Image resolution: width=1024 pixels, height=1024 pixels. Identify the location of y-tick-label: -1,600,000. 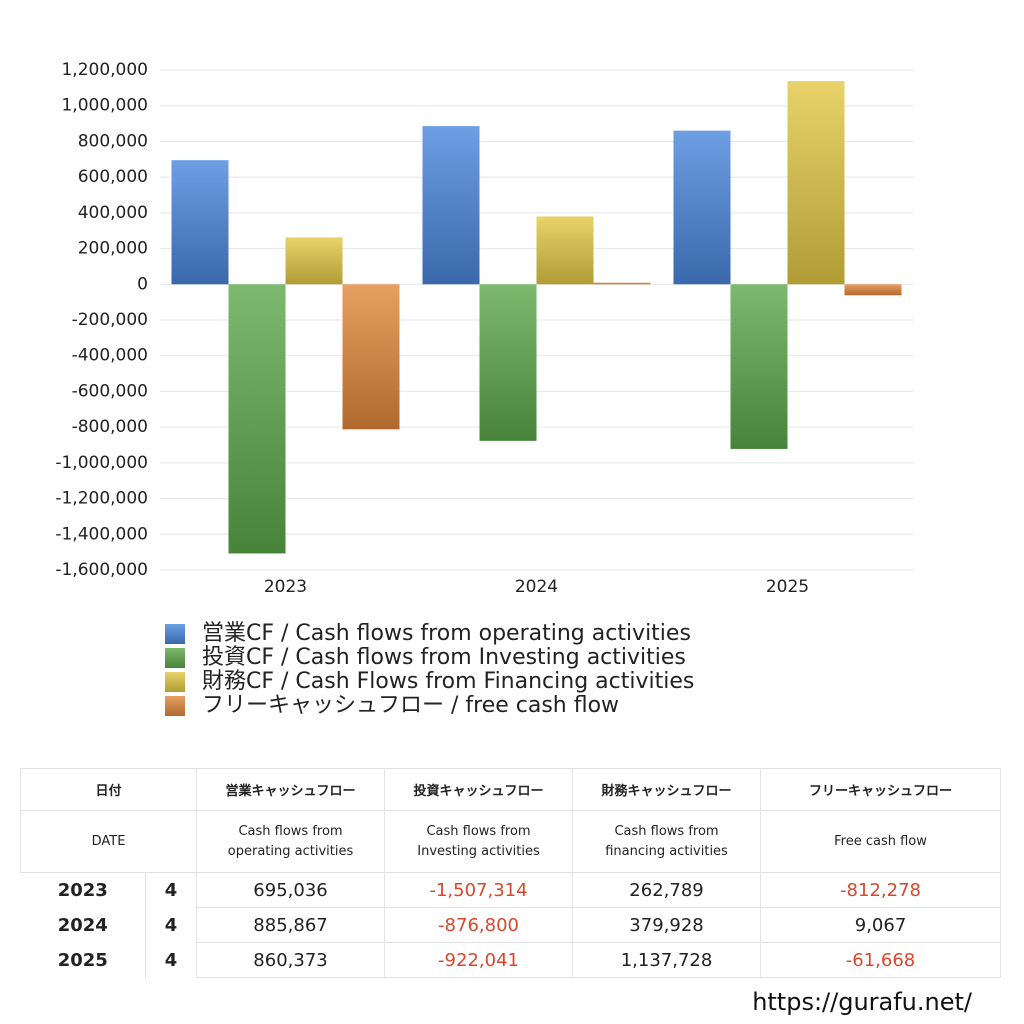
(101, 570).